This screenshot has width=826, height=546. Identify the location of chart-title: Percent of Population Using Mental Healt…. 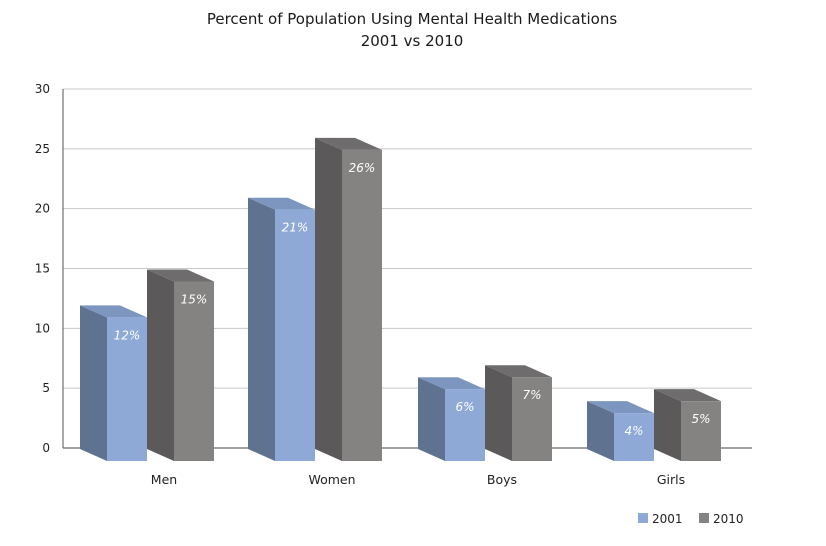
(412, 19).